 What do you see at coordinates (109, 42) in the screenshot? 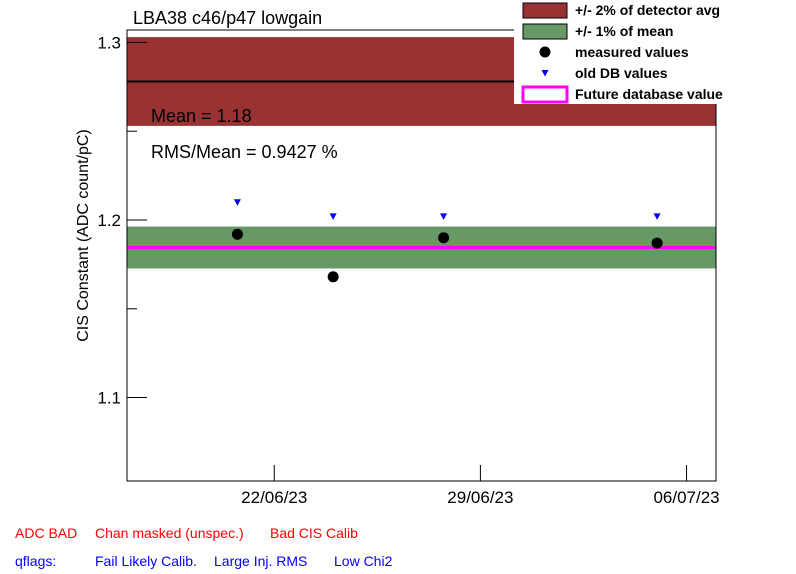
I see `y-tick-label: 1.3` at bounding box center [109, 42].